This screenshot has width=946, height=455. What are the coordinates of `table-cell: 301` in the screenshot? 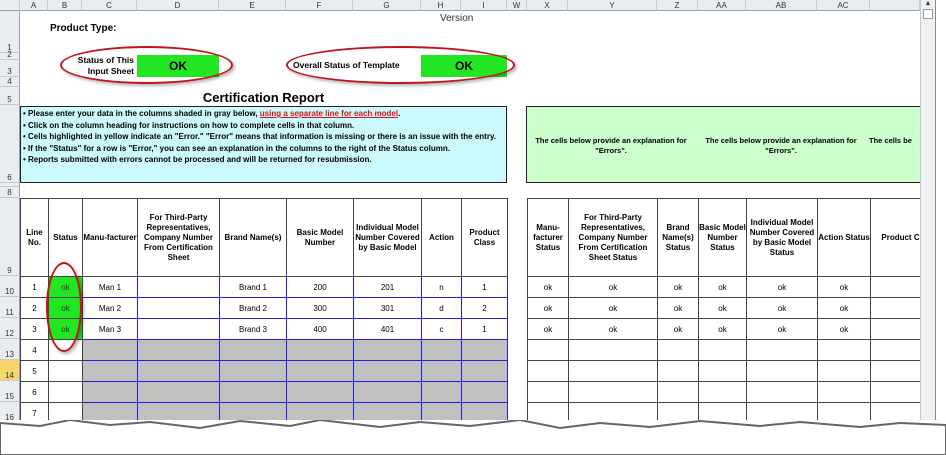 It's located at (387, 308).